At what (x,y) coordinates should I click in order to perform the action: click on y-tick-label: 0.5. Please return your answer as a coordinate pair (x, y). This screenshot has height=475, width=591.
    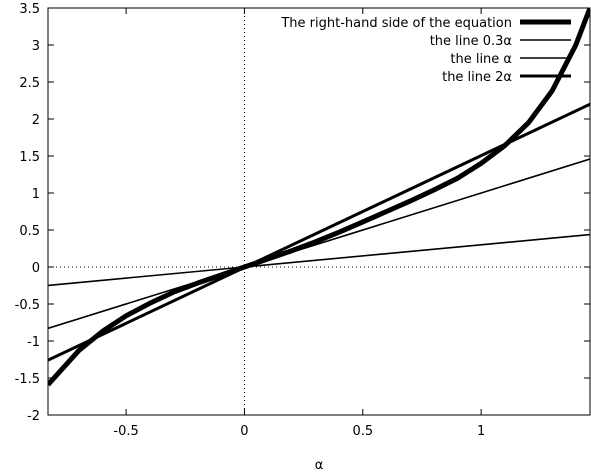
    Looking at the image, I should click on (29, 231).